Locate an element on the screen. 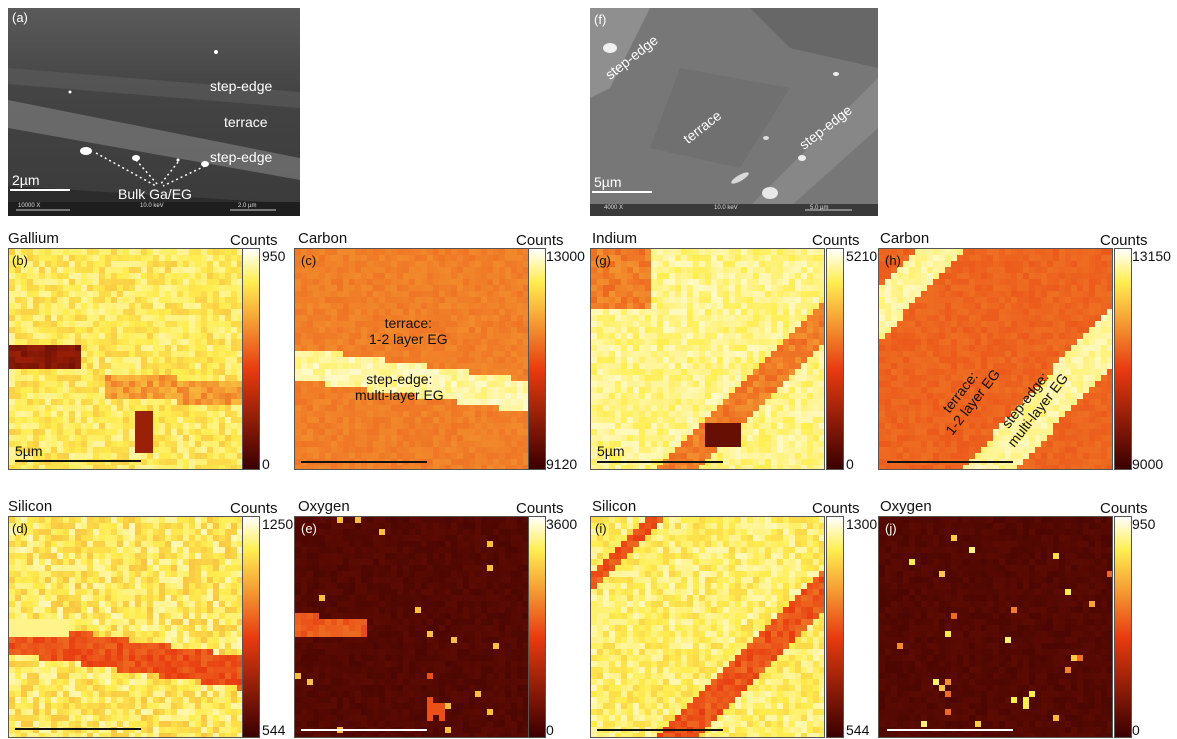 This screenshot has width=1177, height=739. colorbar-min-h: 9000 is located at coordinates (1148, 464).